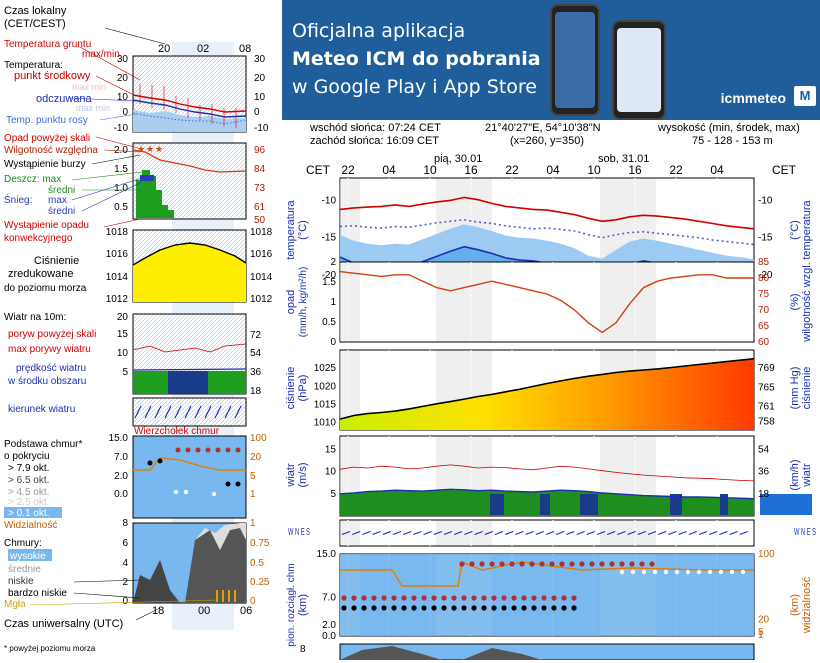 Image resolution: width=820 pixels, height=663 pixels. What do you see at coordinates (260, 188) in the screenshot?
I see `lg-hum-tick: 73` at bounding box center [260, 188].